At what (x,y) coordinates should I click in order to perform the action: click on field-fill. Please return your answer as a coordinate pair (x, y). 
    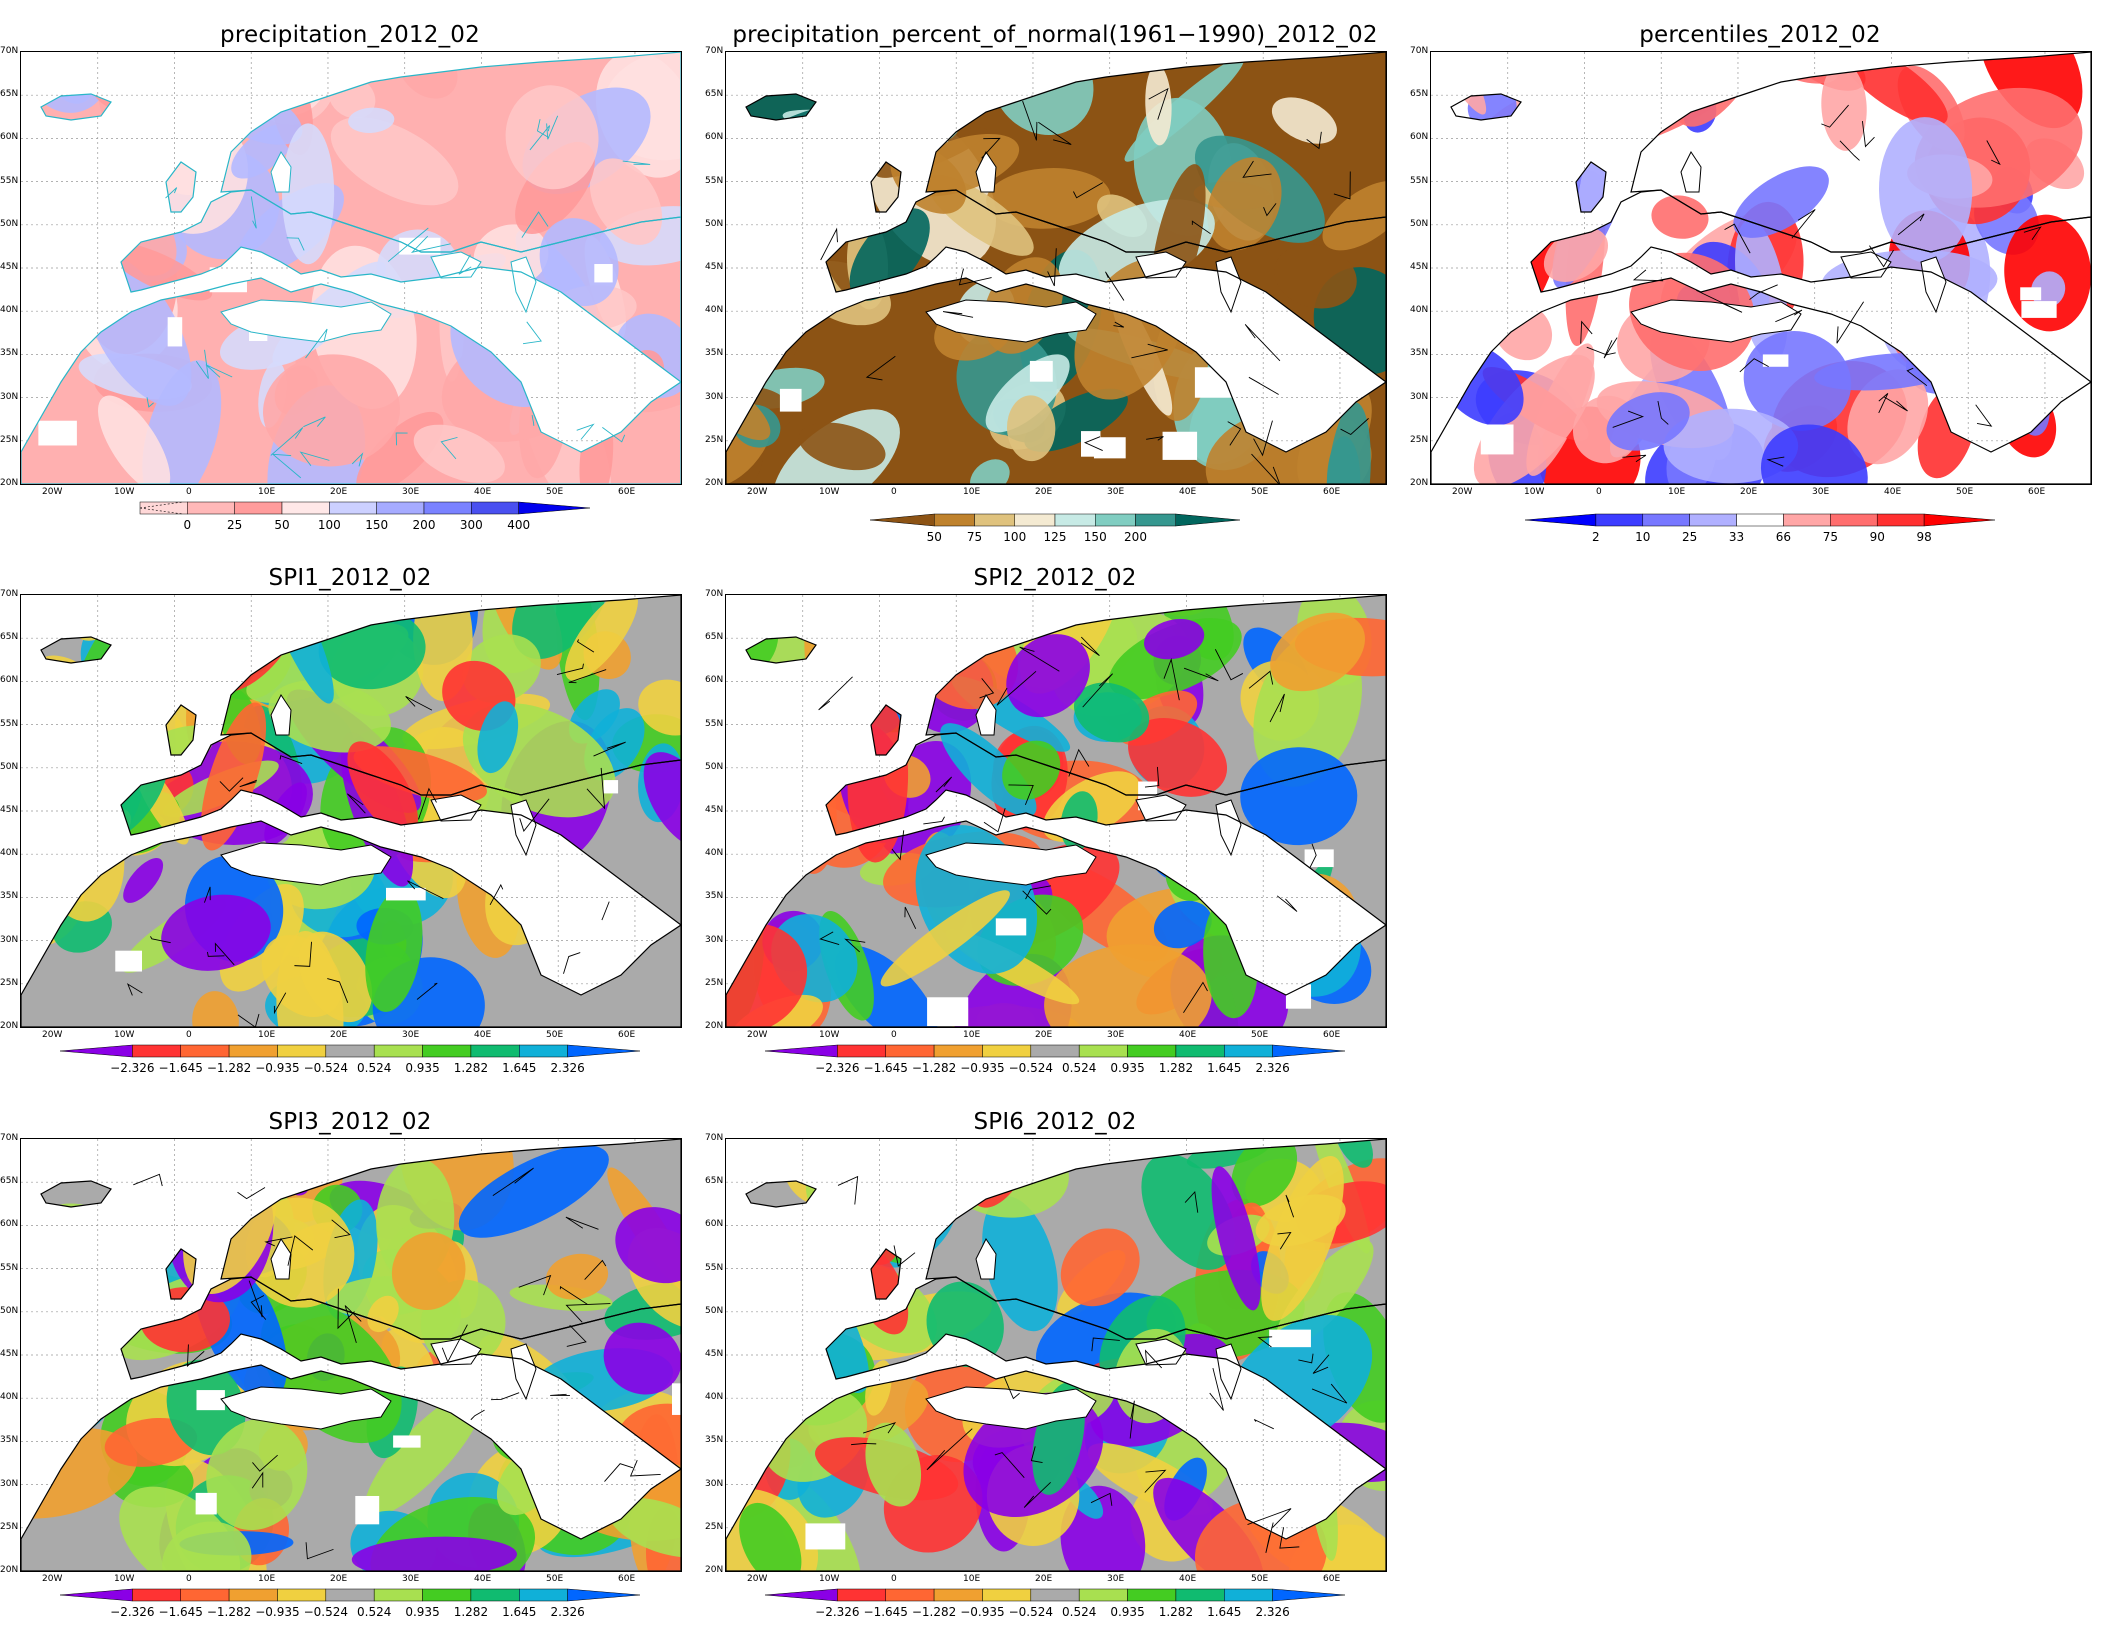
    Looking at the image, I should click on (351, 811).